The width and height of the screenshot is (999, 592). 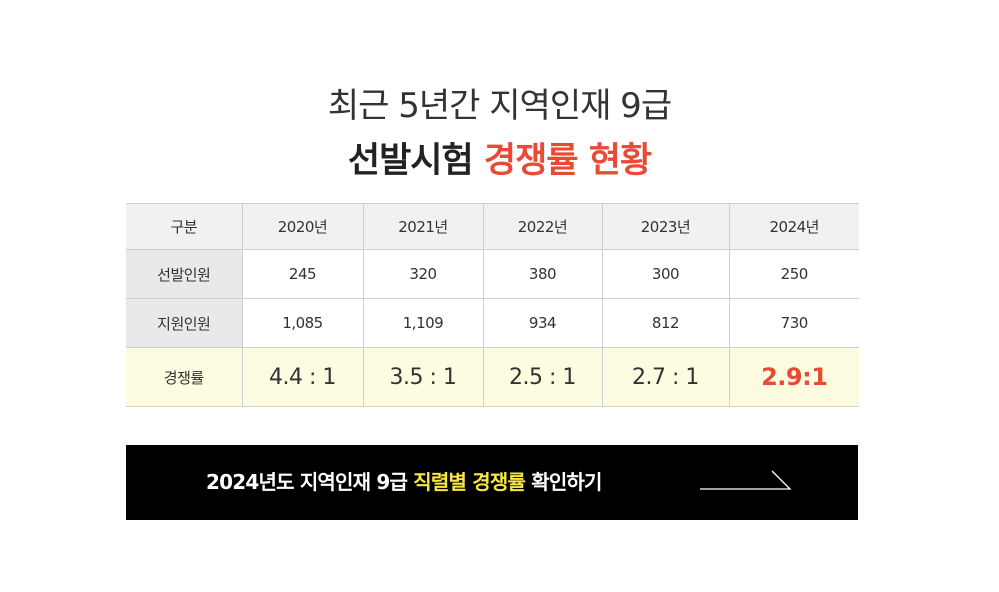 I want to click on cta-label: 2024년도 지역인재 9급 직렬별 경쟁률 확인하기, so click(x=404, y=482).